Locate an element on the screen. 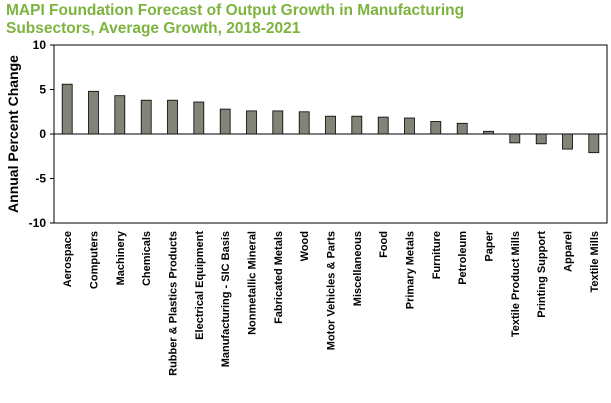 The width and height of the screenshot is (611, 403). x-tick-label: Petroleum is located at coordinates (463, 258).